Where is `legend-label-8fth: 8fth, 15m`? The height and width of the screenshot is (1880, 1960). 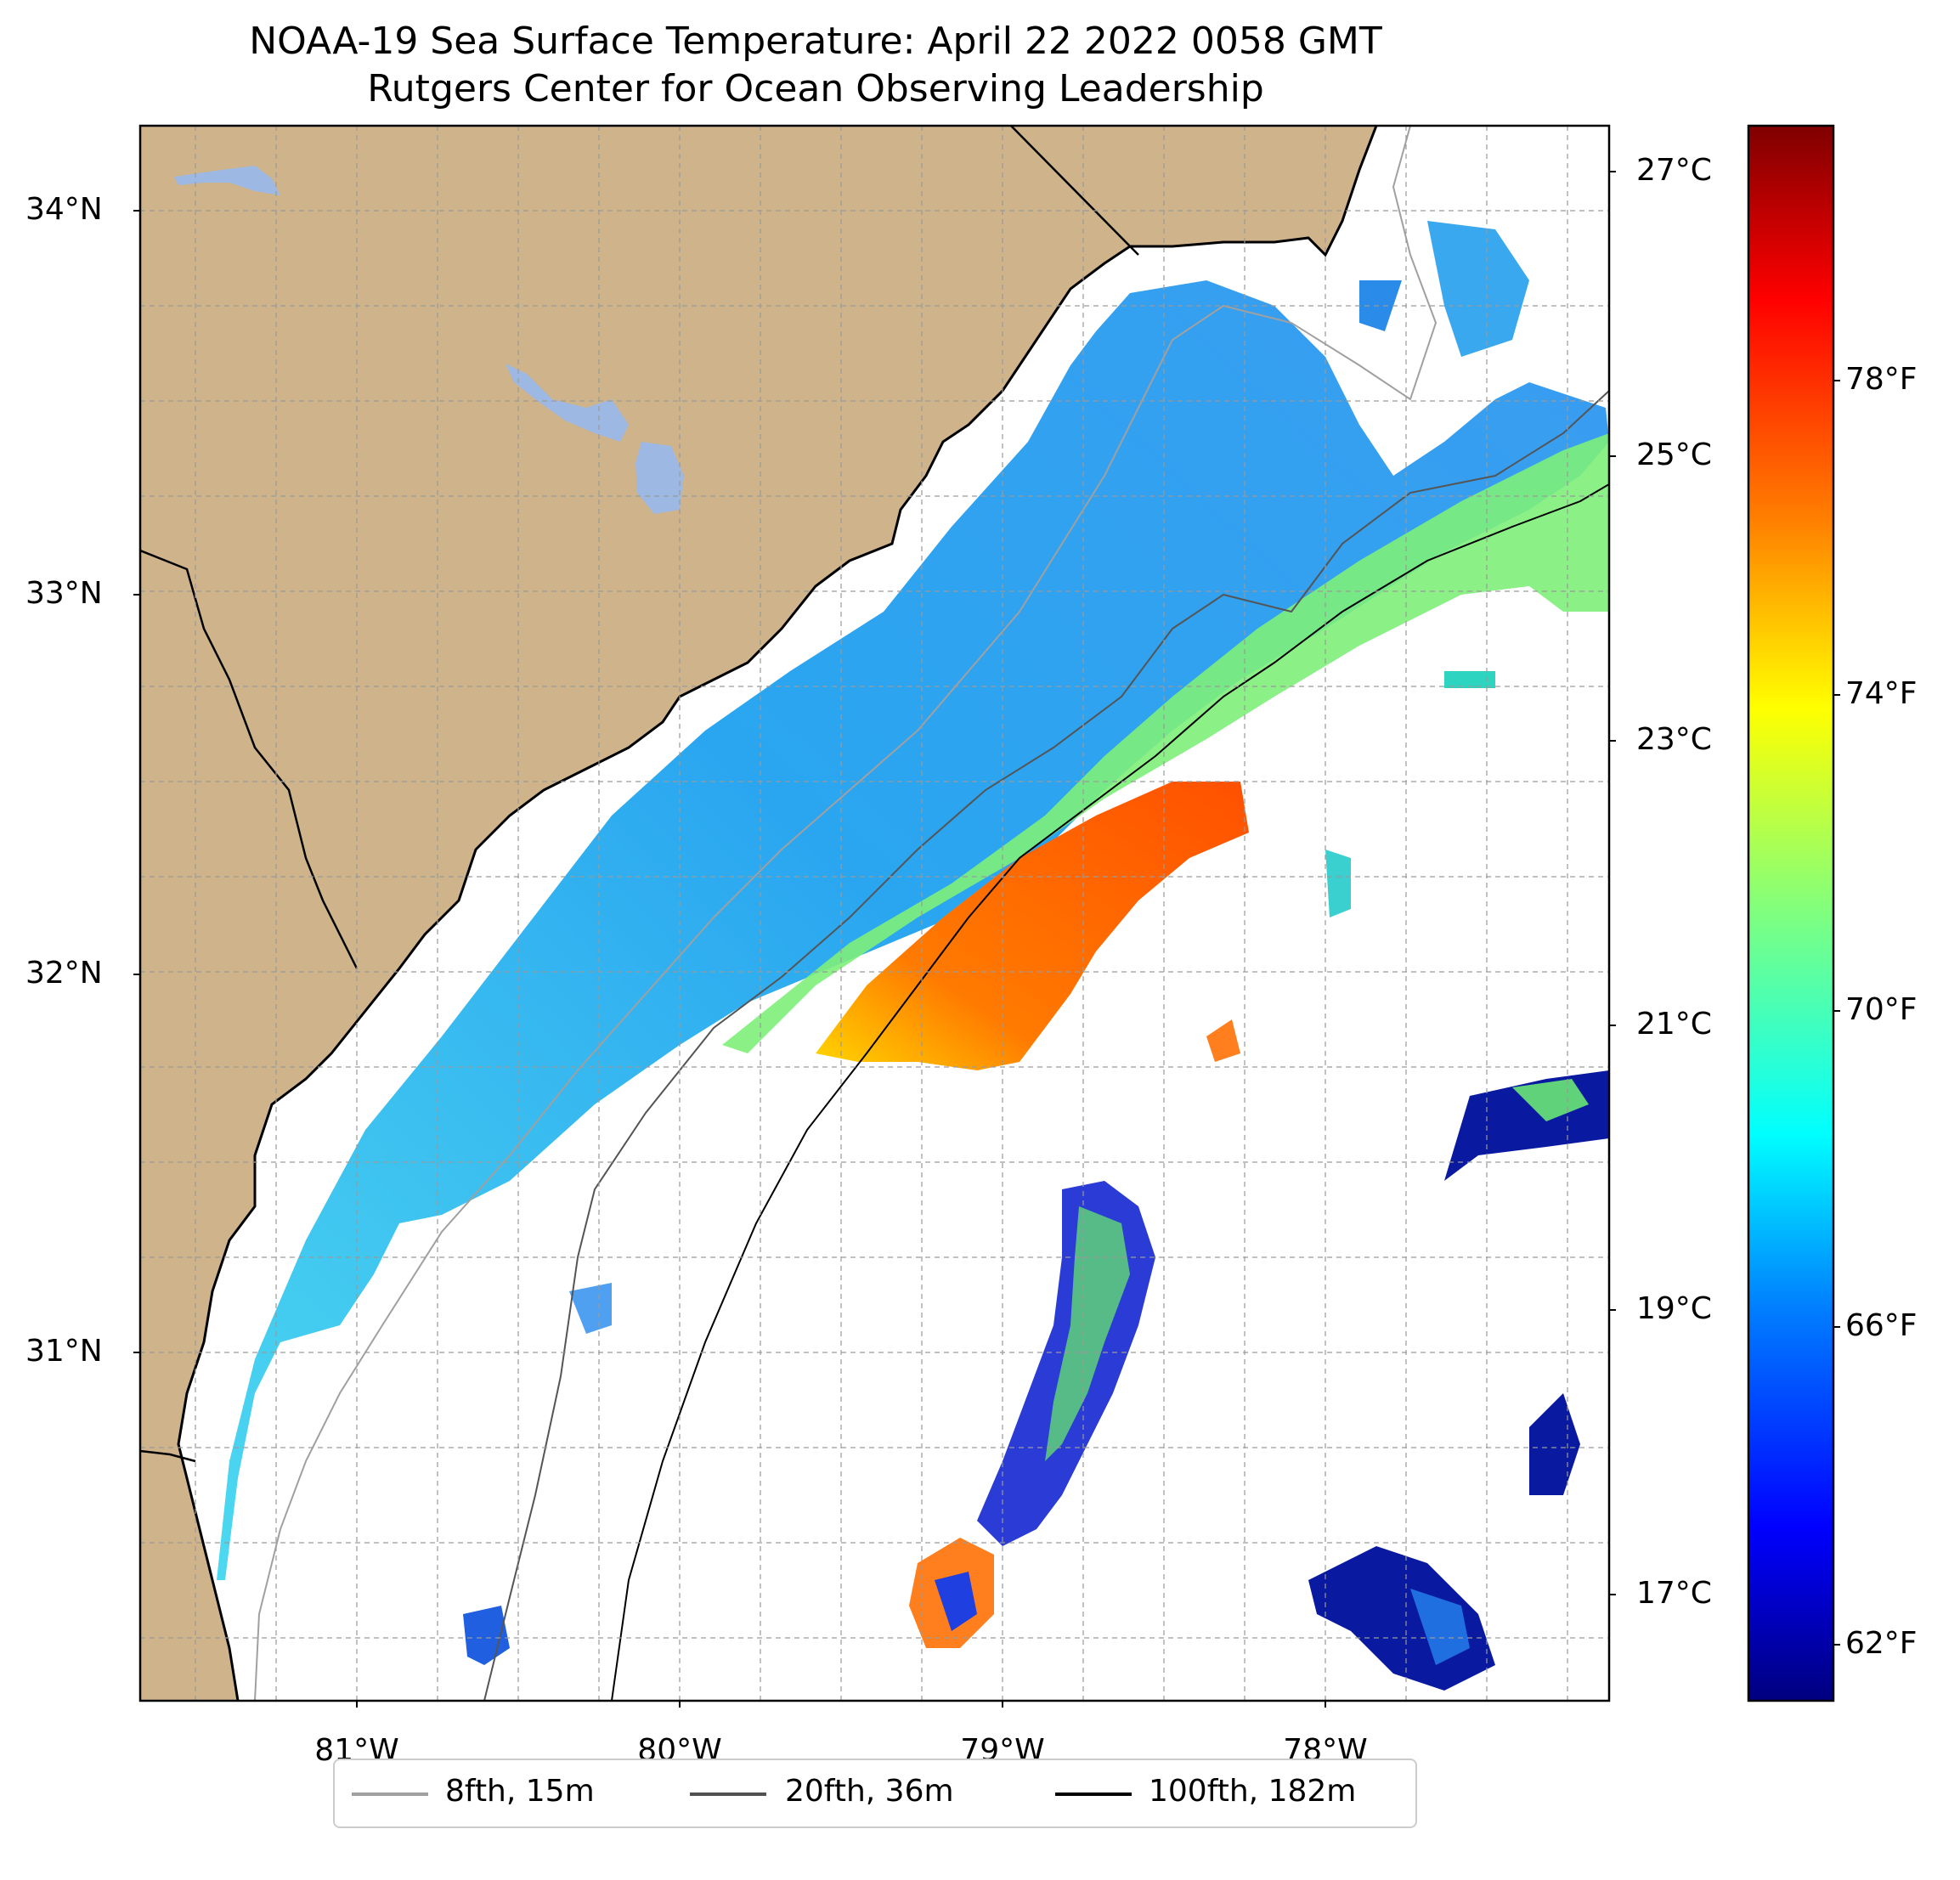 legend-label-8fth: 8fth, 15m is located at coordinates (520, 1791).